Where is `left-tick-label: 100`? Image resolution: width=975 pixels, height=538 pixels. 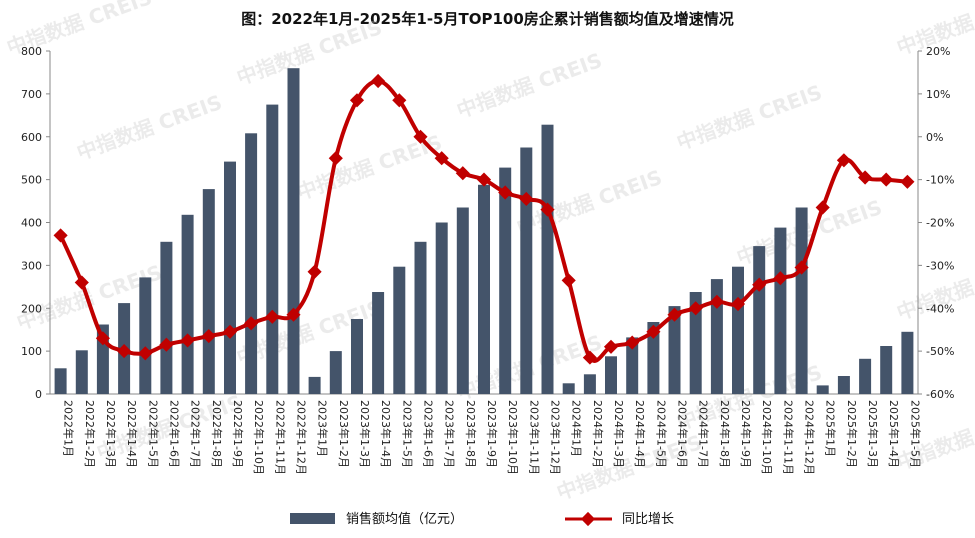
left-tick-label: 100 is located at coordinates (31, 351).